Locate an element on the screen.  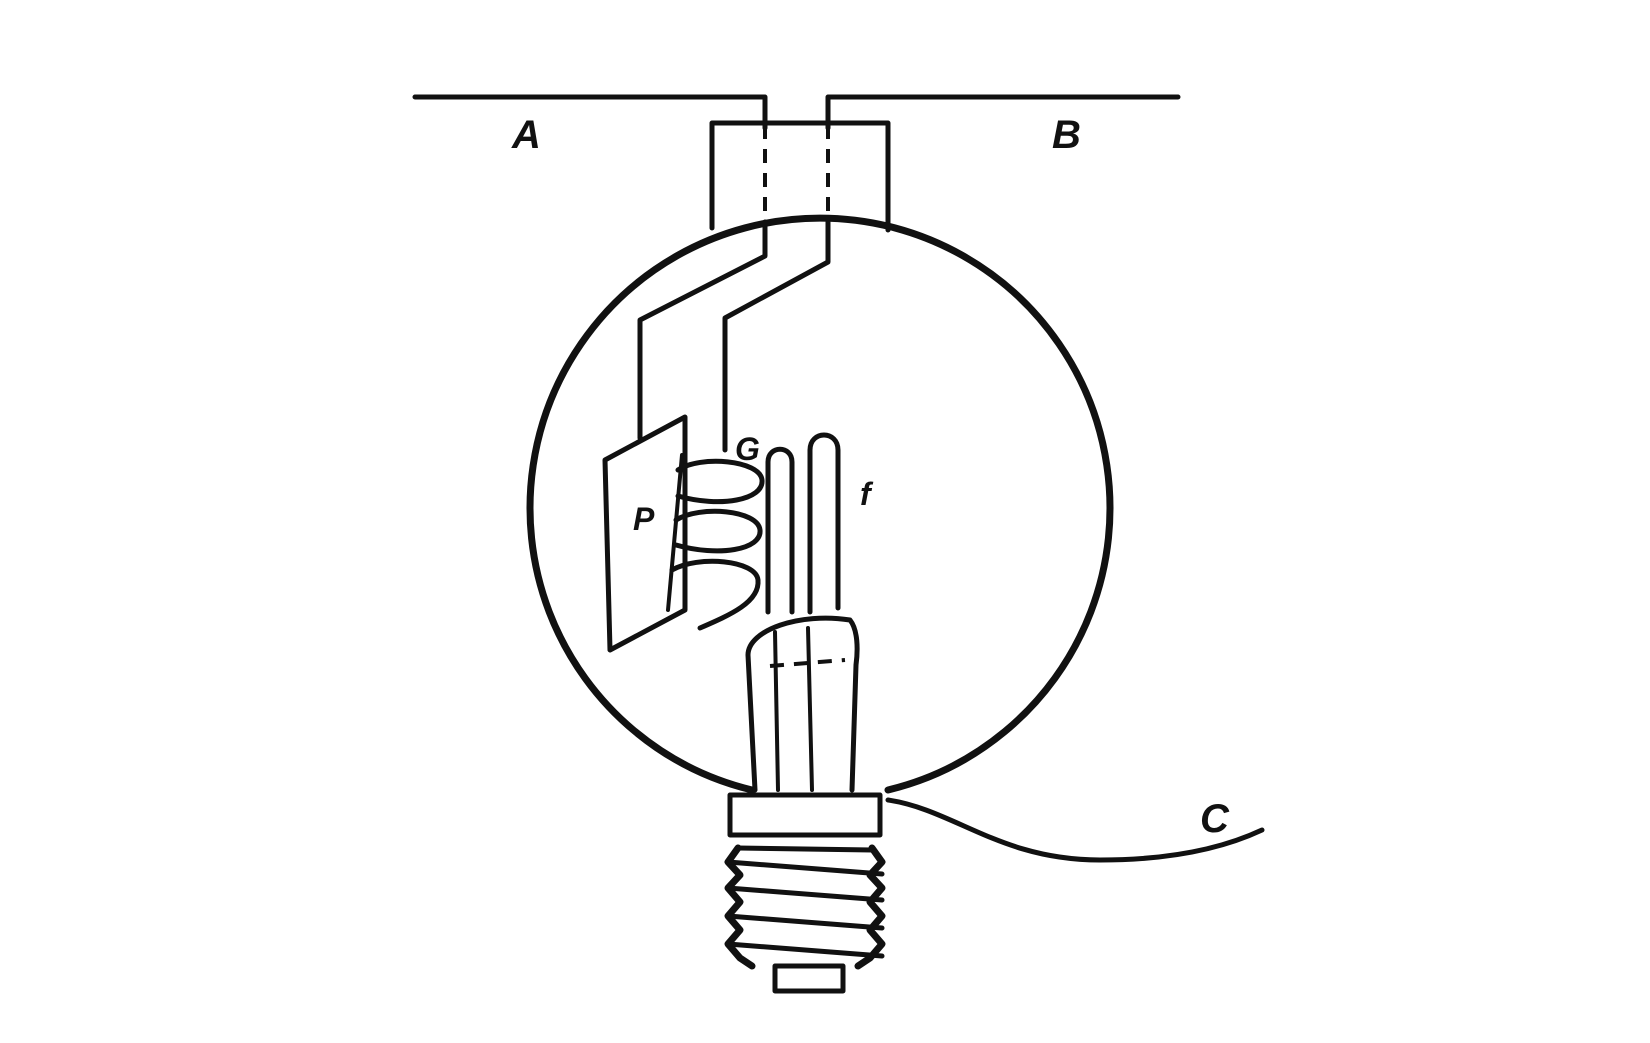
label-c: C is located at coordinates (1215, 819).